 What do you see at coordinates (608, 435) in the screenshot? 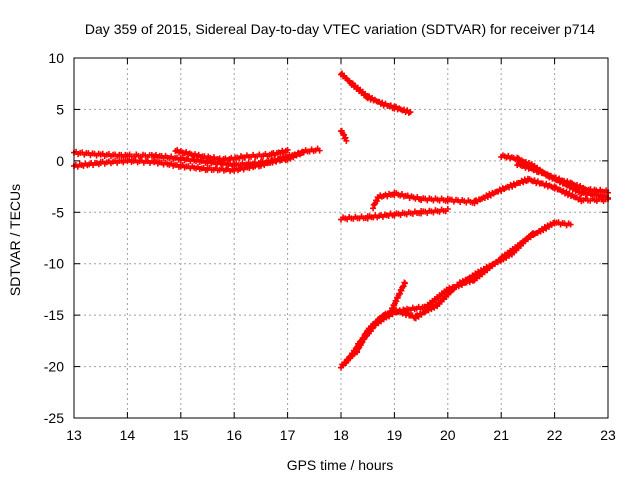
I see `x-tick-label: 23` at bounding box center [608, 435].